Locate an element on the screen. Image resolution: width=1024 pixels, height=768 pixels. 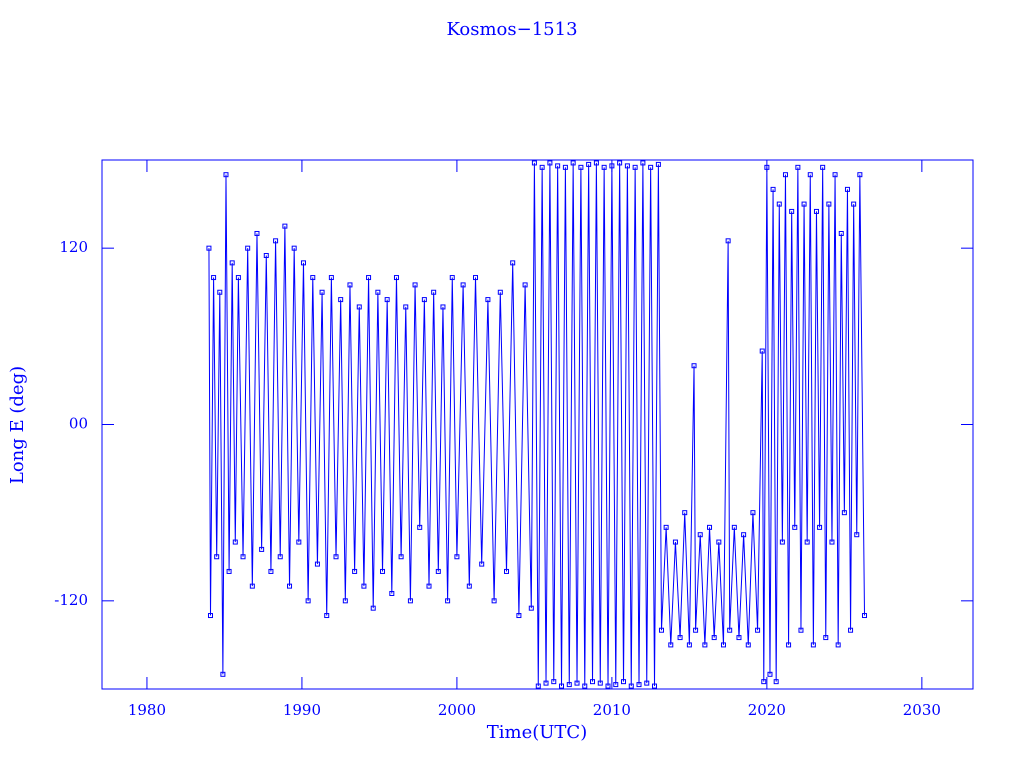
x-tick-label: 2030 is located at coordinates (922, 710).